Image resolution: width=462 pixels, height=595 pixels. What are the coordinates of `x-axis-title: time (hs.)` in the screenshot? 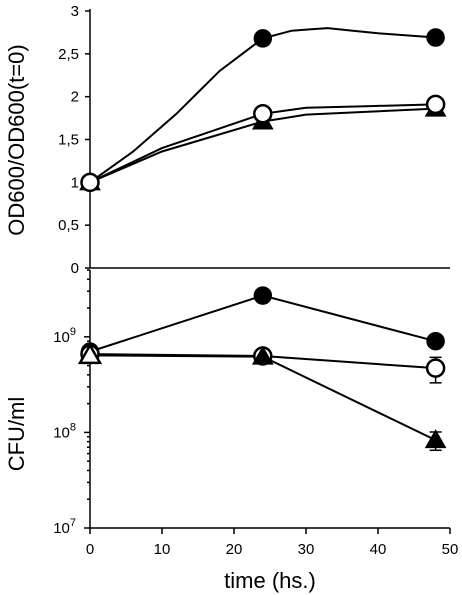 It's located at (270, 580).